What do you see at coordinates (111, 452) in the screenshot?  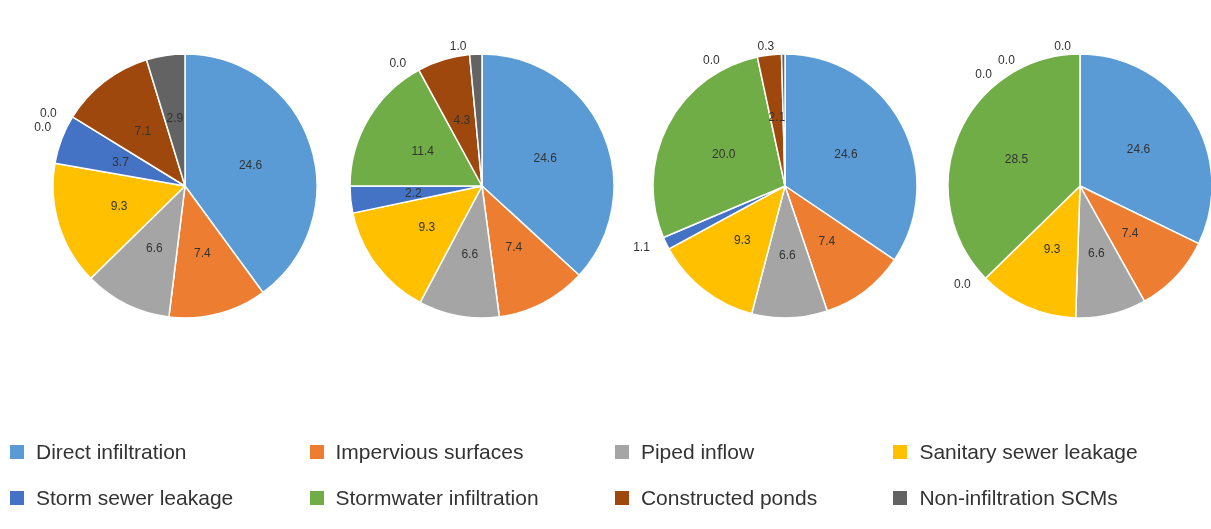 I see `legend-label: Direct infiltration` at bounding box center [111, 452].